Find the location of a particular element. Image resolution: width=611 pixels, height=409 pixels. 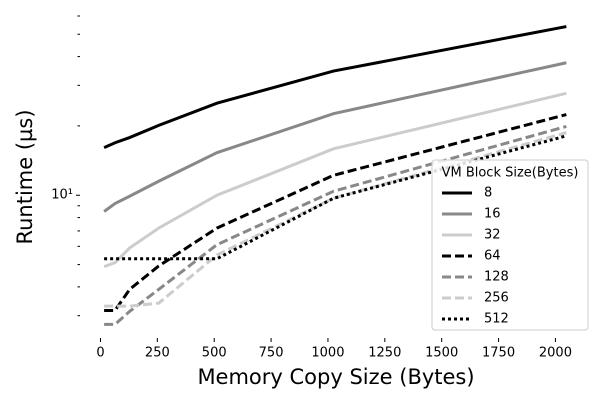

legend-label: 64 is located at coordinates (492, 256).